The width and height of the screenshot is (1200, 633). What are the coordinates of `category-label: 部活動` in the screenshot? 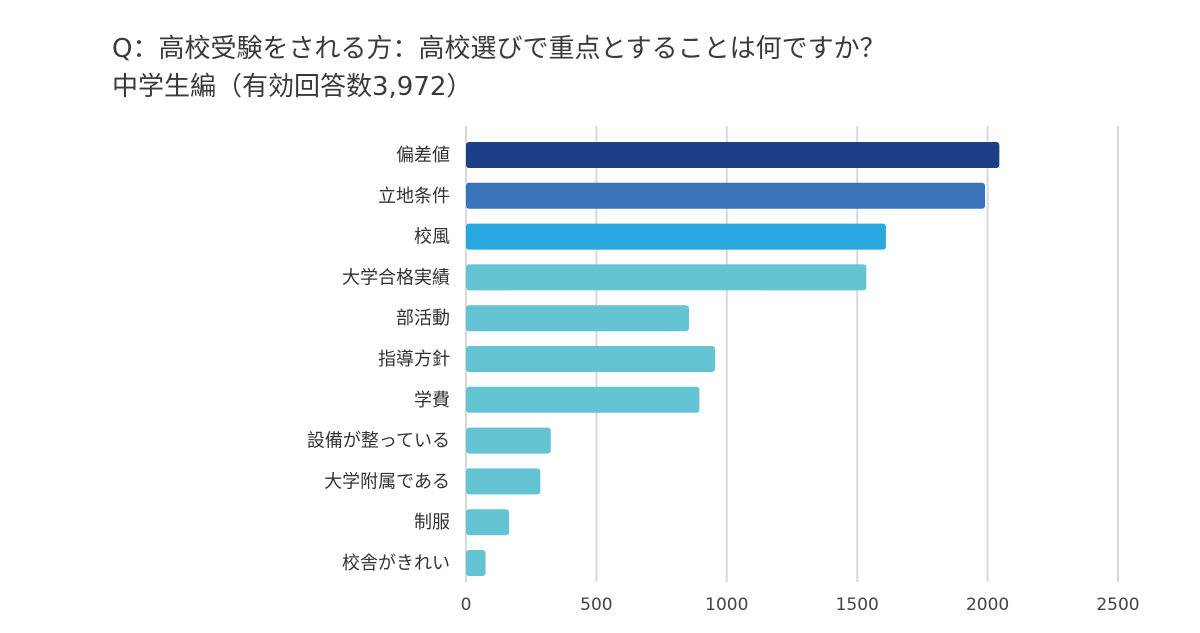 It's located at (423, 318).